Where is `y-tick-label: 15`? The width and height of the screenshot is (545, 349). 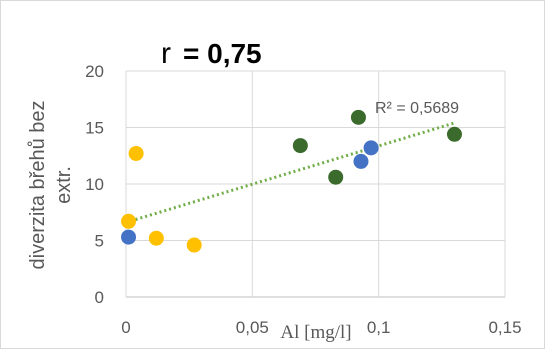
y-tick-label: 15 is located at coordinates (94, 128).